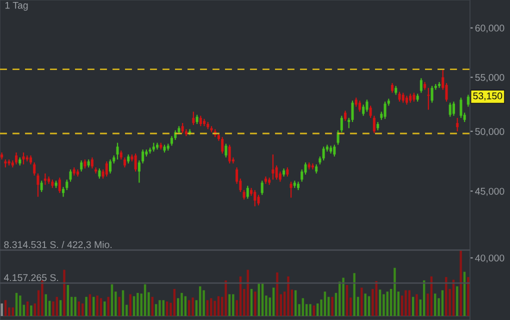  I want to click on y-tick-label: 60,000, so click(489, 28).